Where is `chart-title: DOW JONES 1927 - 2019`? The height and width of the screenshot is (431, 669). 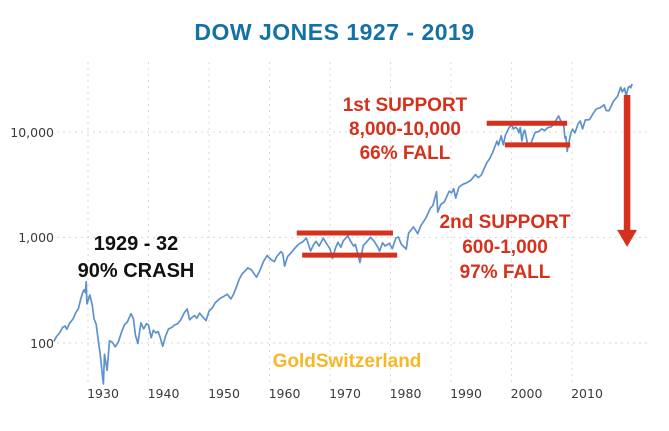
chart-title: DOW JONES 1927 - 2019 is located at coordinates (334, 32).